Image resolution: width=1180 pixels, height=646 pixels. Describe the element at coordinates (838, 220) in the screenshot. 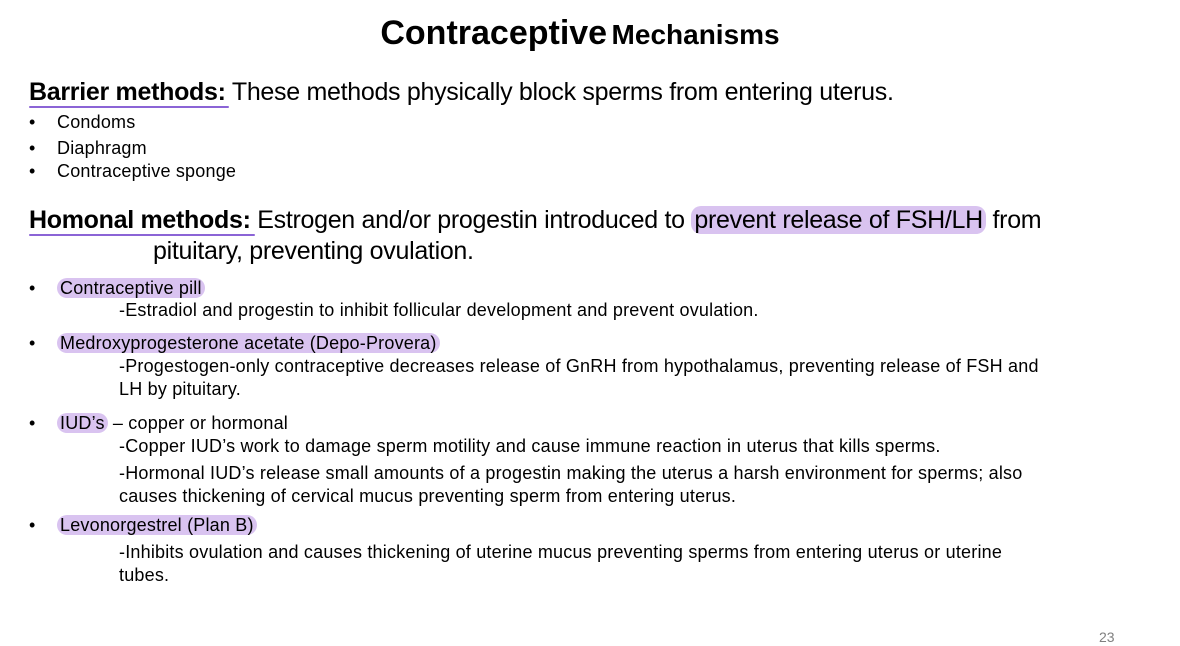

I see `hormonal-text-highlight: prevent release of FSH/LH` at that location.